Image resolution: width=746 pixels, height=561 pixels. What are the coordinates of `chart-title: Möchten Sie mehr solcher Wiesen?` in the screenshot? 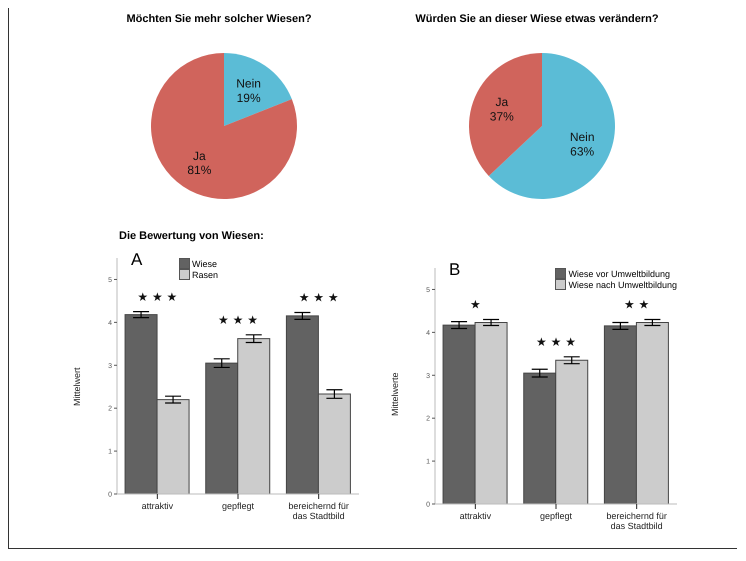 It's located at (219, 20).